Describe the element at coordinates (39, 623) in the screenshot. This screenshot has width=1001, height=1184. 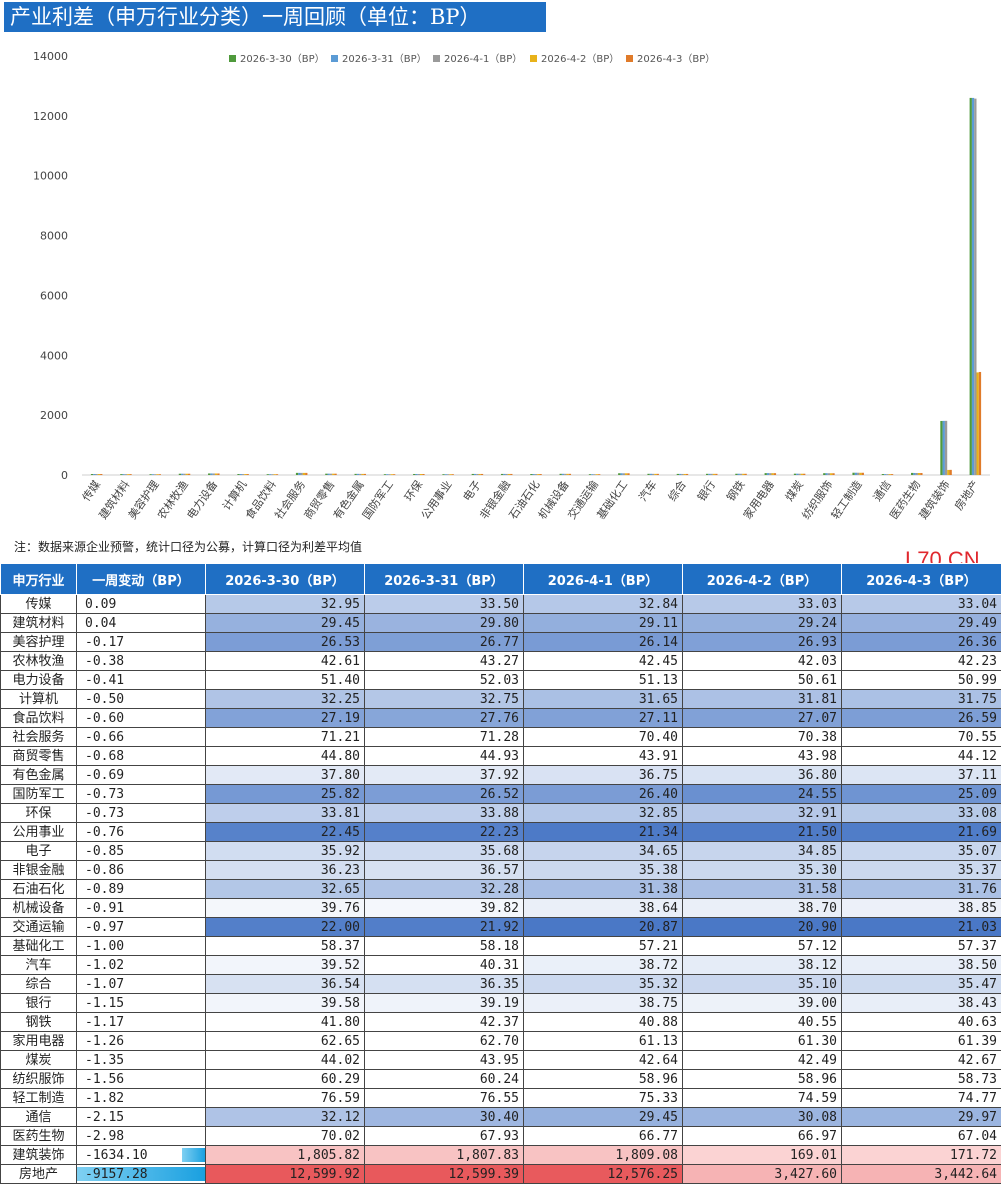
I see `cell-industry: 建筑材料` at that location.